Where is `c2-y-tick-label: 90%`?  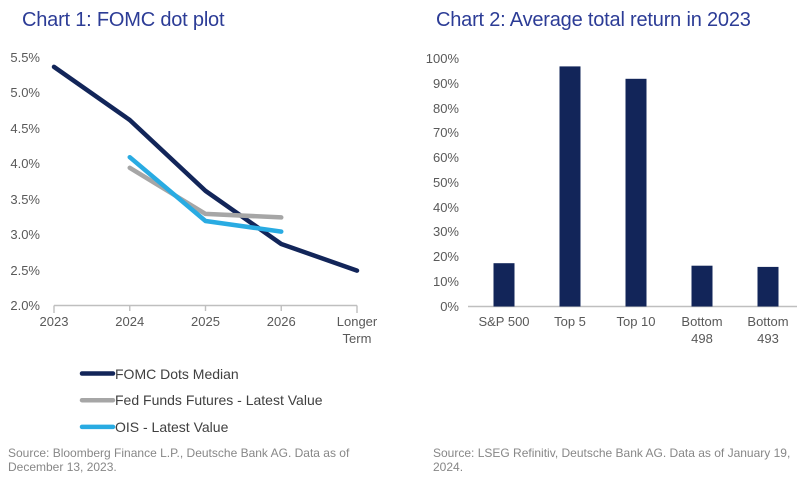
c2-y-tick-label: 90% is located at coordinates (445, 83).